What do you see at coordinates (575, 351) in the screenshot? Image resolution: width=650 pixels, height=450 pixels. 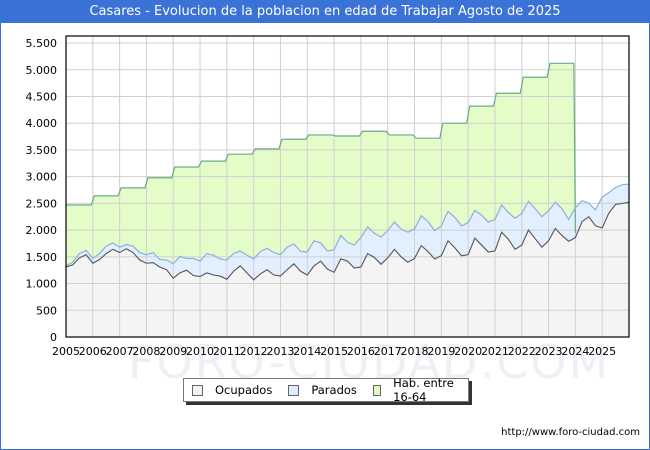 I see `x-tick-label: 2024` at bounding box center [575, 351].